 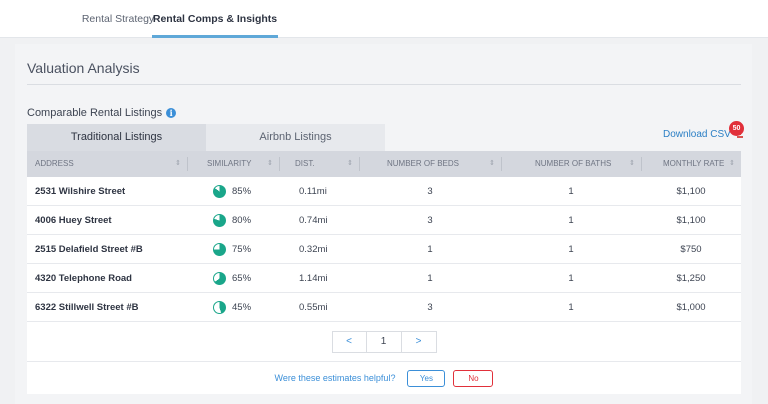 What do you see at coordinates (426, 378) in the screenshot?
I see `yes-button: Yes` at bounding box center [426, 378].